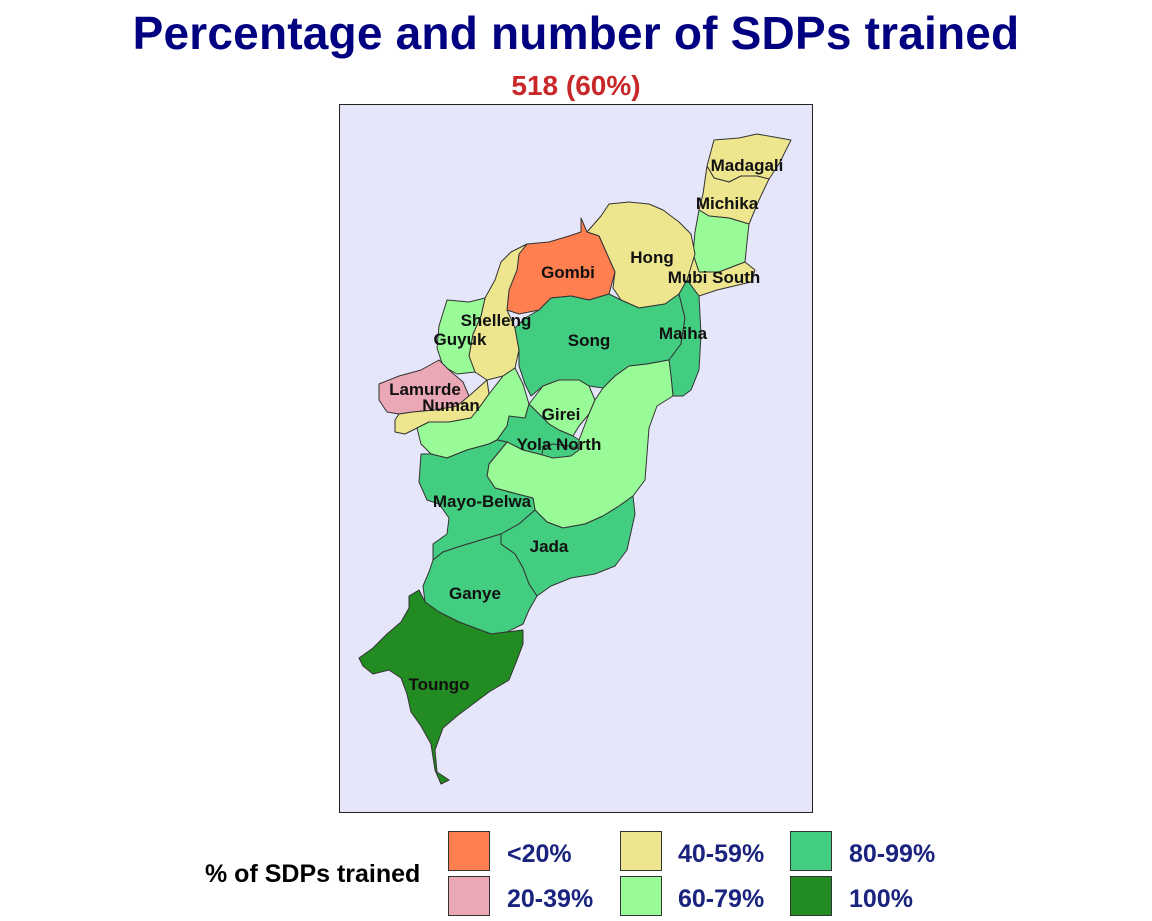 The width and height of the screenshot is (1152, 921). I want to click on map-subtitle: 518 (60%), so click(576, 85).